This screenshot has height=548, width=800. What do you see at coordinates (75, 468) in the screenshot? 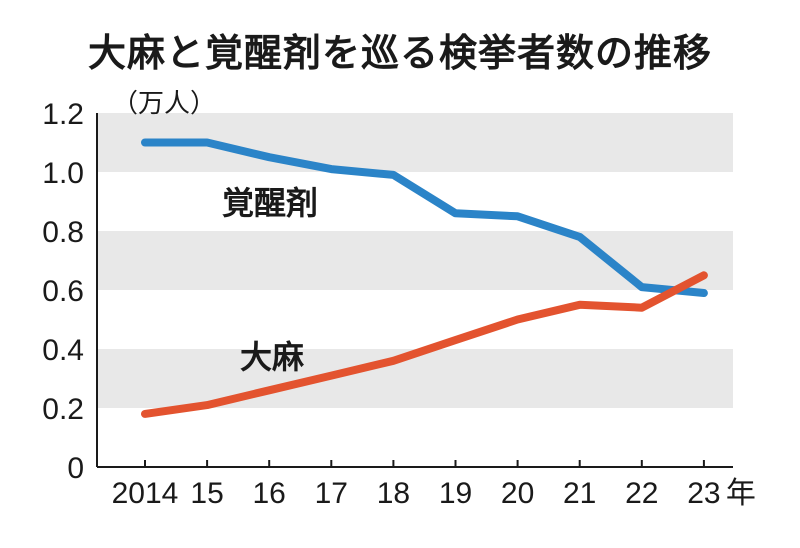
I see `y-tick-label: 0` at bounding box center [75, 468].